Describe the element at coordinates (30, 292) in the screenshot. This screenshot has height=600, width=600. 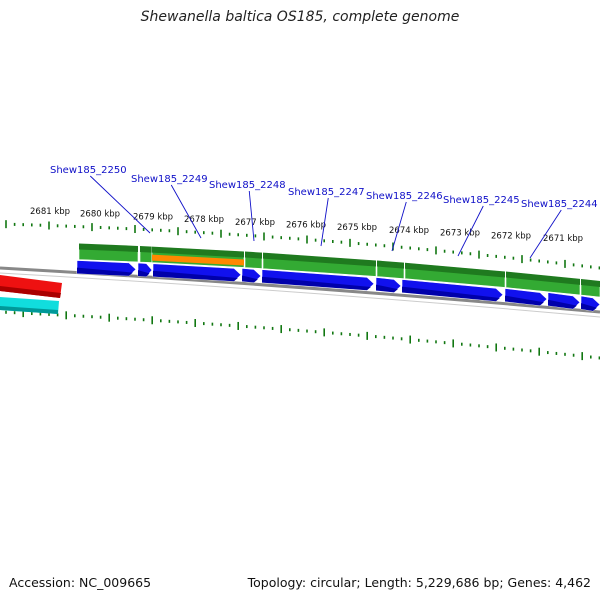
I see `red-feature-shade` at that location.